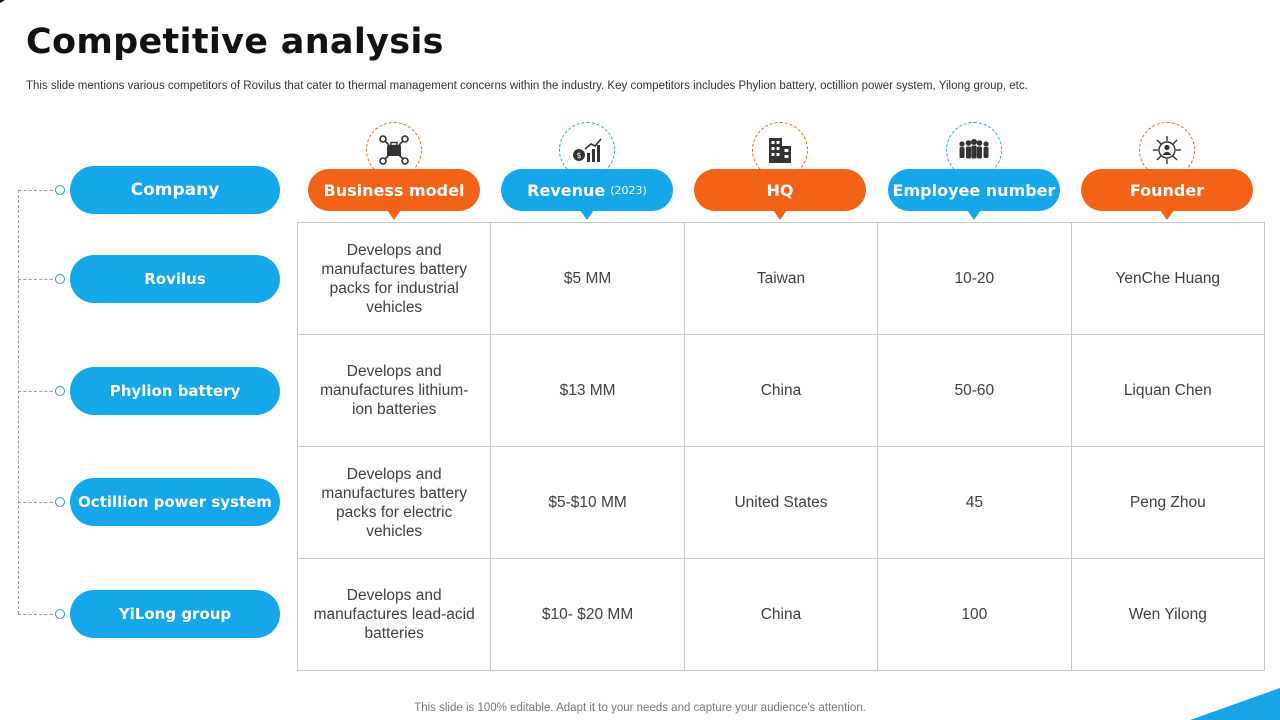 The width and height of the screenshot is (1280, 720). I want to click on founder-network-icon, so click(1167, 150).